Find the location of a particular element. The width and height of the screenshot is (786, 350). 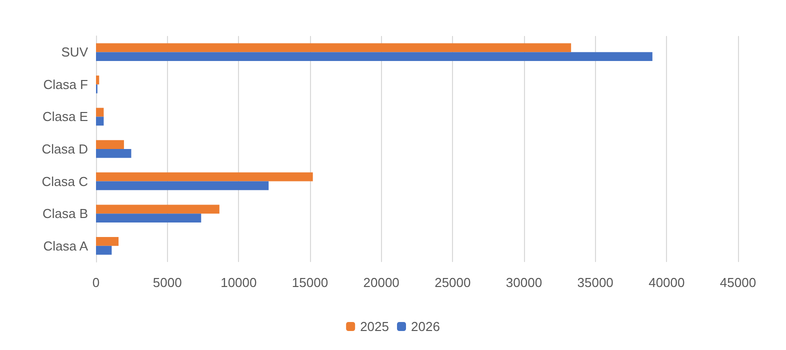

x-tick-label: 0 is located at coordinates (96, 282).